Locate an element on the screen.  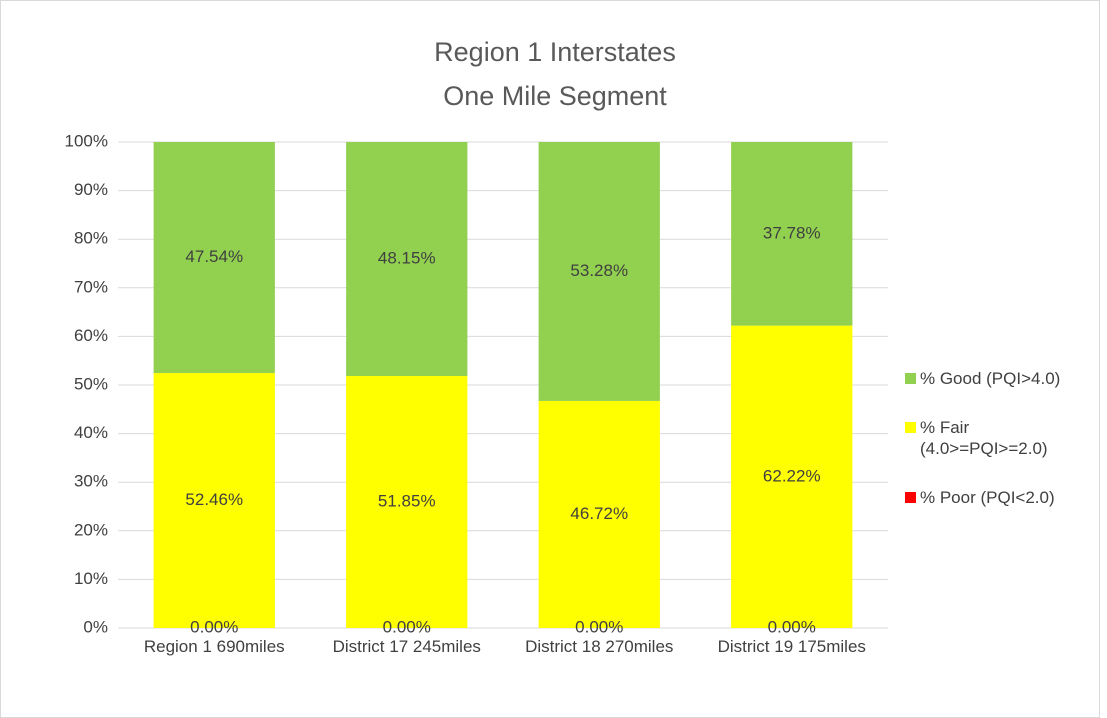
legend-label: % Poor (PQI<2.0) is located at coordinates (987, 497).